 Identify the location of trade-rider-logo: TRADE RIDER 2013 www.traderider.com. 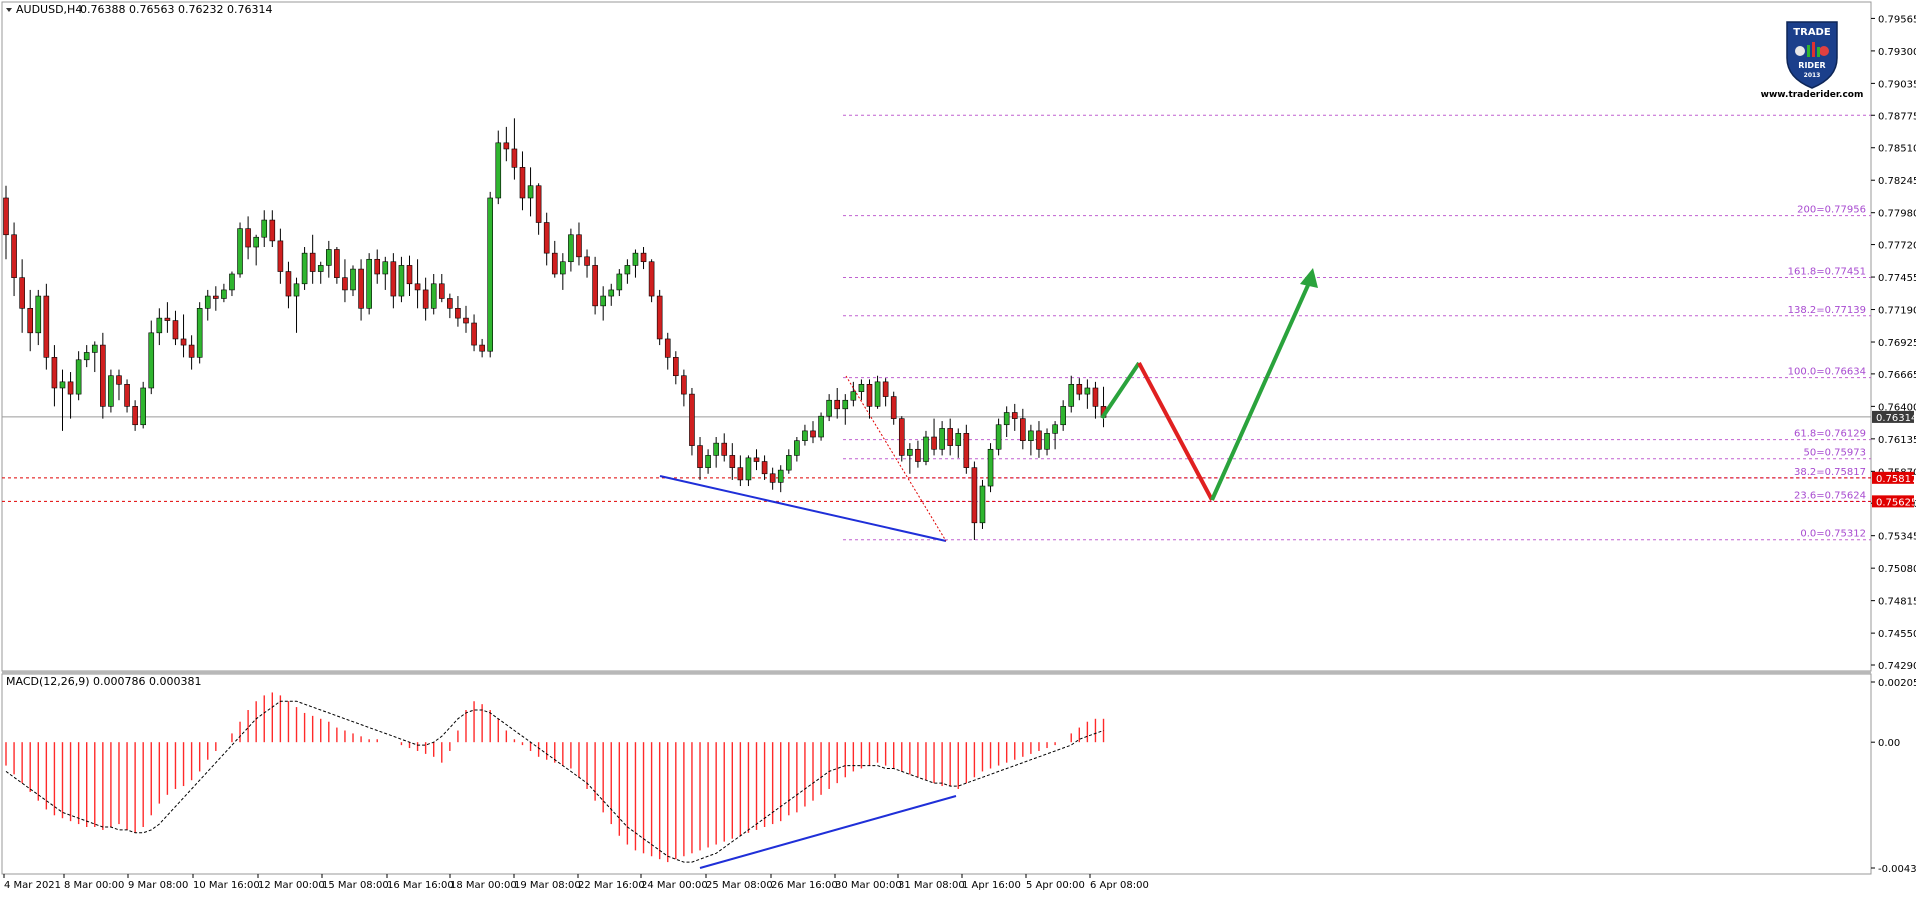
(1812, 60).